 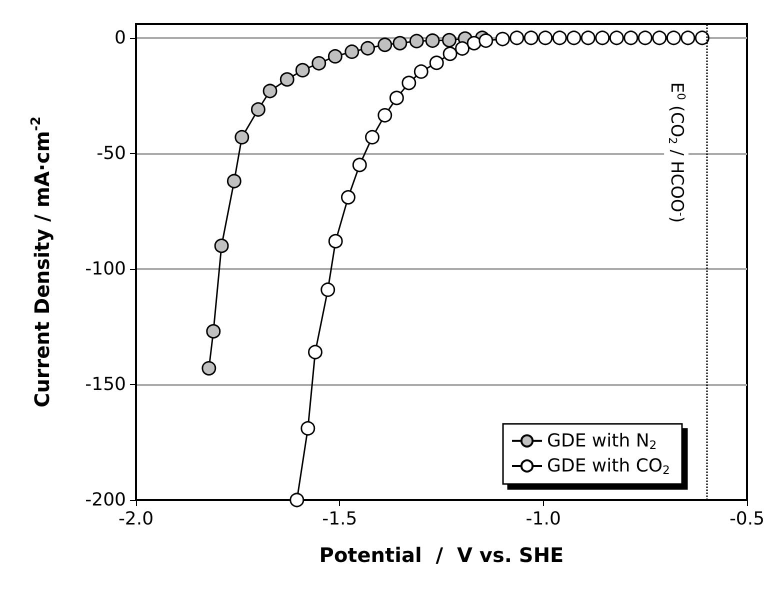 What do you see at coordinates (41, 262) in the screenshot?
I see `y-axis-title: Current Density / mA·cm-2` at bounding box center [41, 262].